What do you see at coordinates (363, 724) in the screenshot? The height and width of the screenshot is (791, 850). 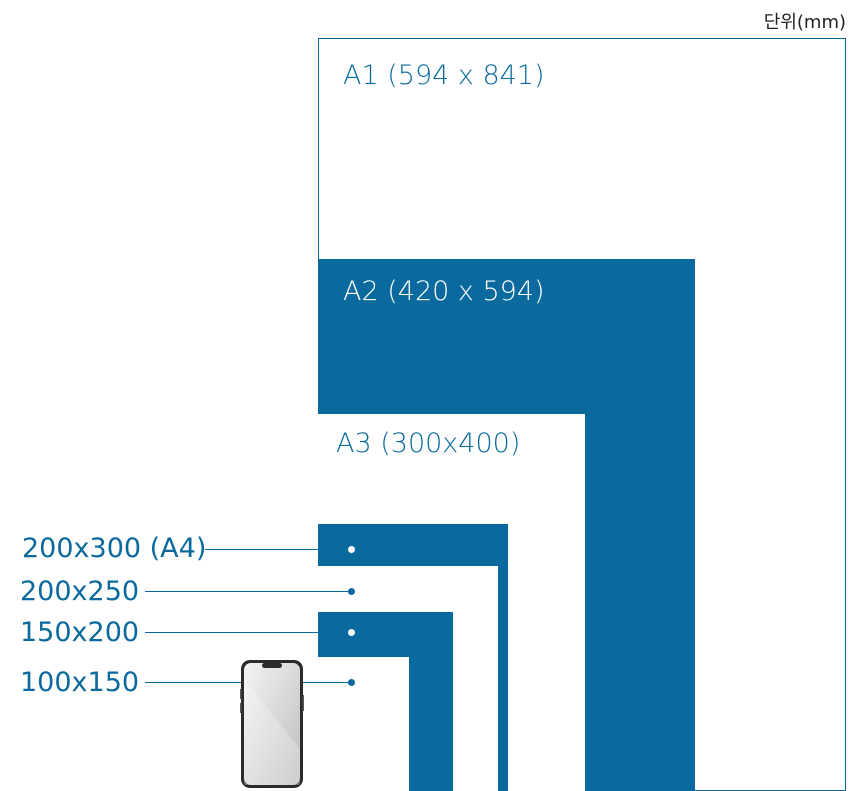 I see `sheet-100x150` at bounding box center [363, 724].